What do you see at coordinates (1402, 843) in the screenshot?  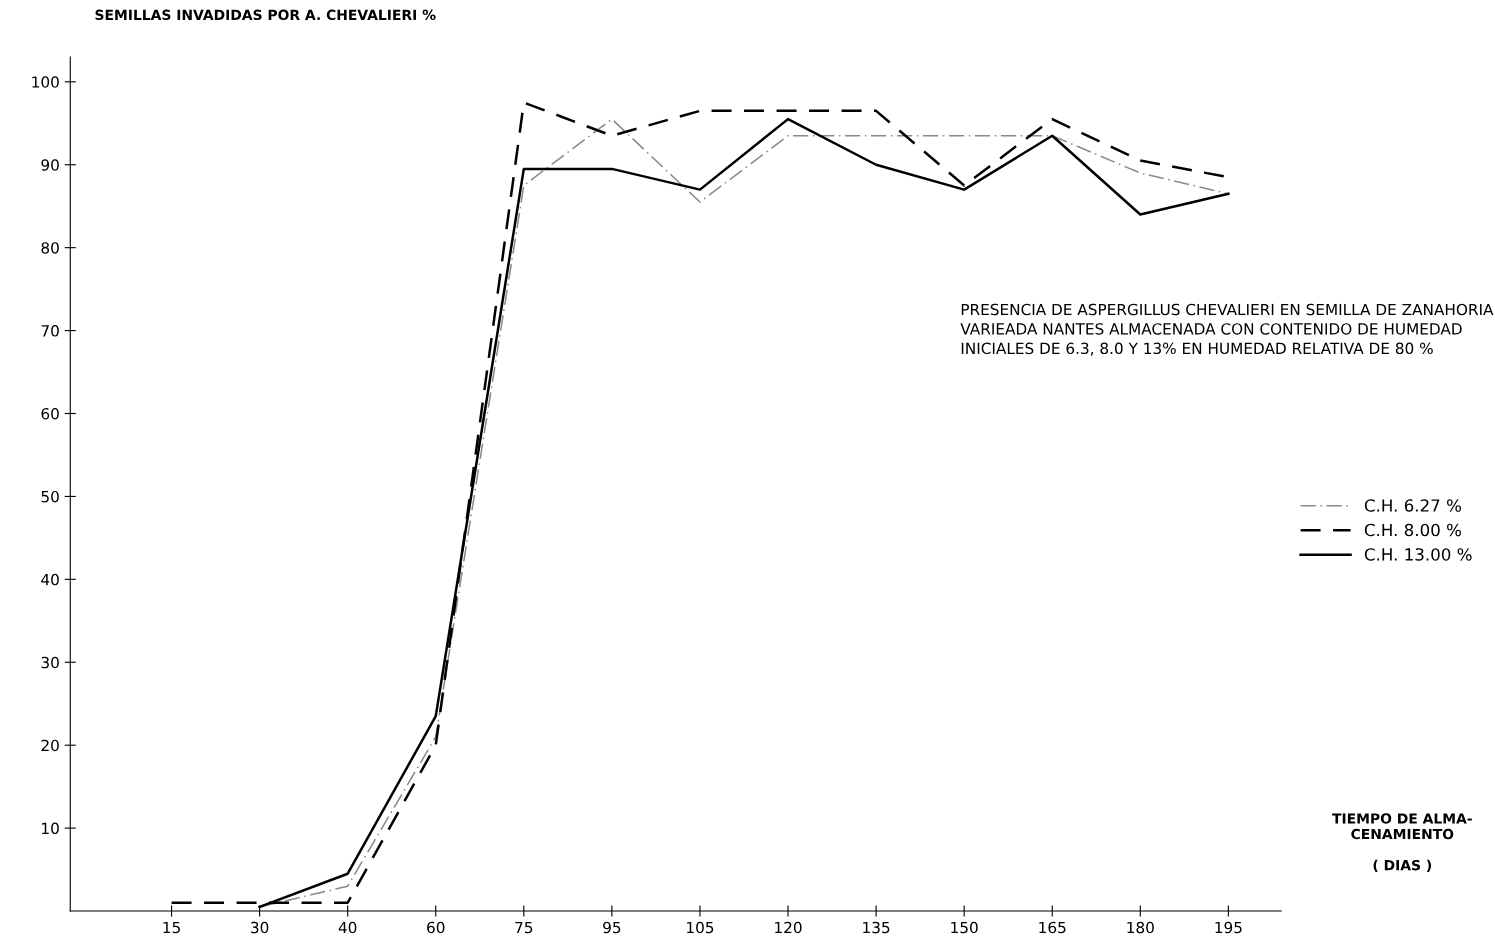 I see `text: TIEMPO DE ALMA- CENAMIENTO ( DIAS )` at bounding box center [1402, 843].